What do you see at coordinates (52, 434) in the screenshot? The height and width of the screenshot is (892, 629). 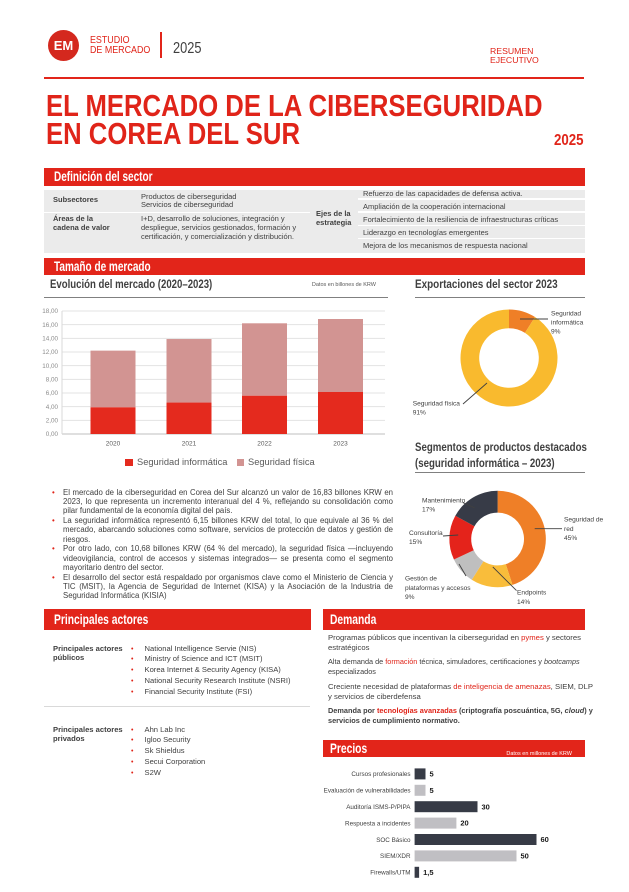 I see `svg-text: 0,00` at bounding box center [52, 434].